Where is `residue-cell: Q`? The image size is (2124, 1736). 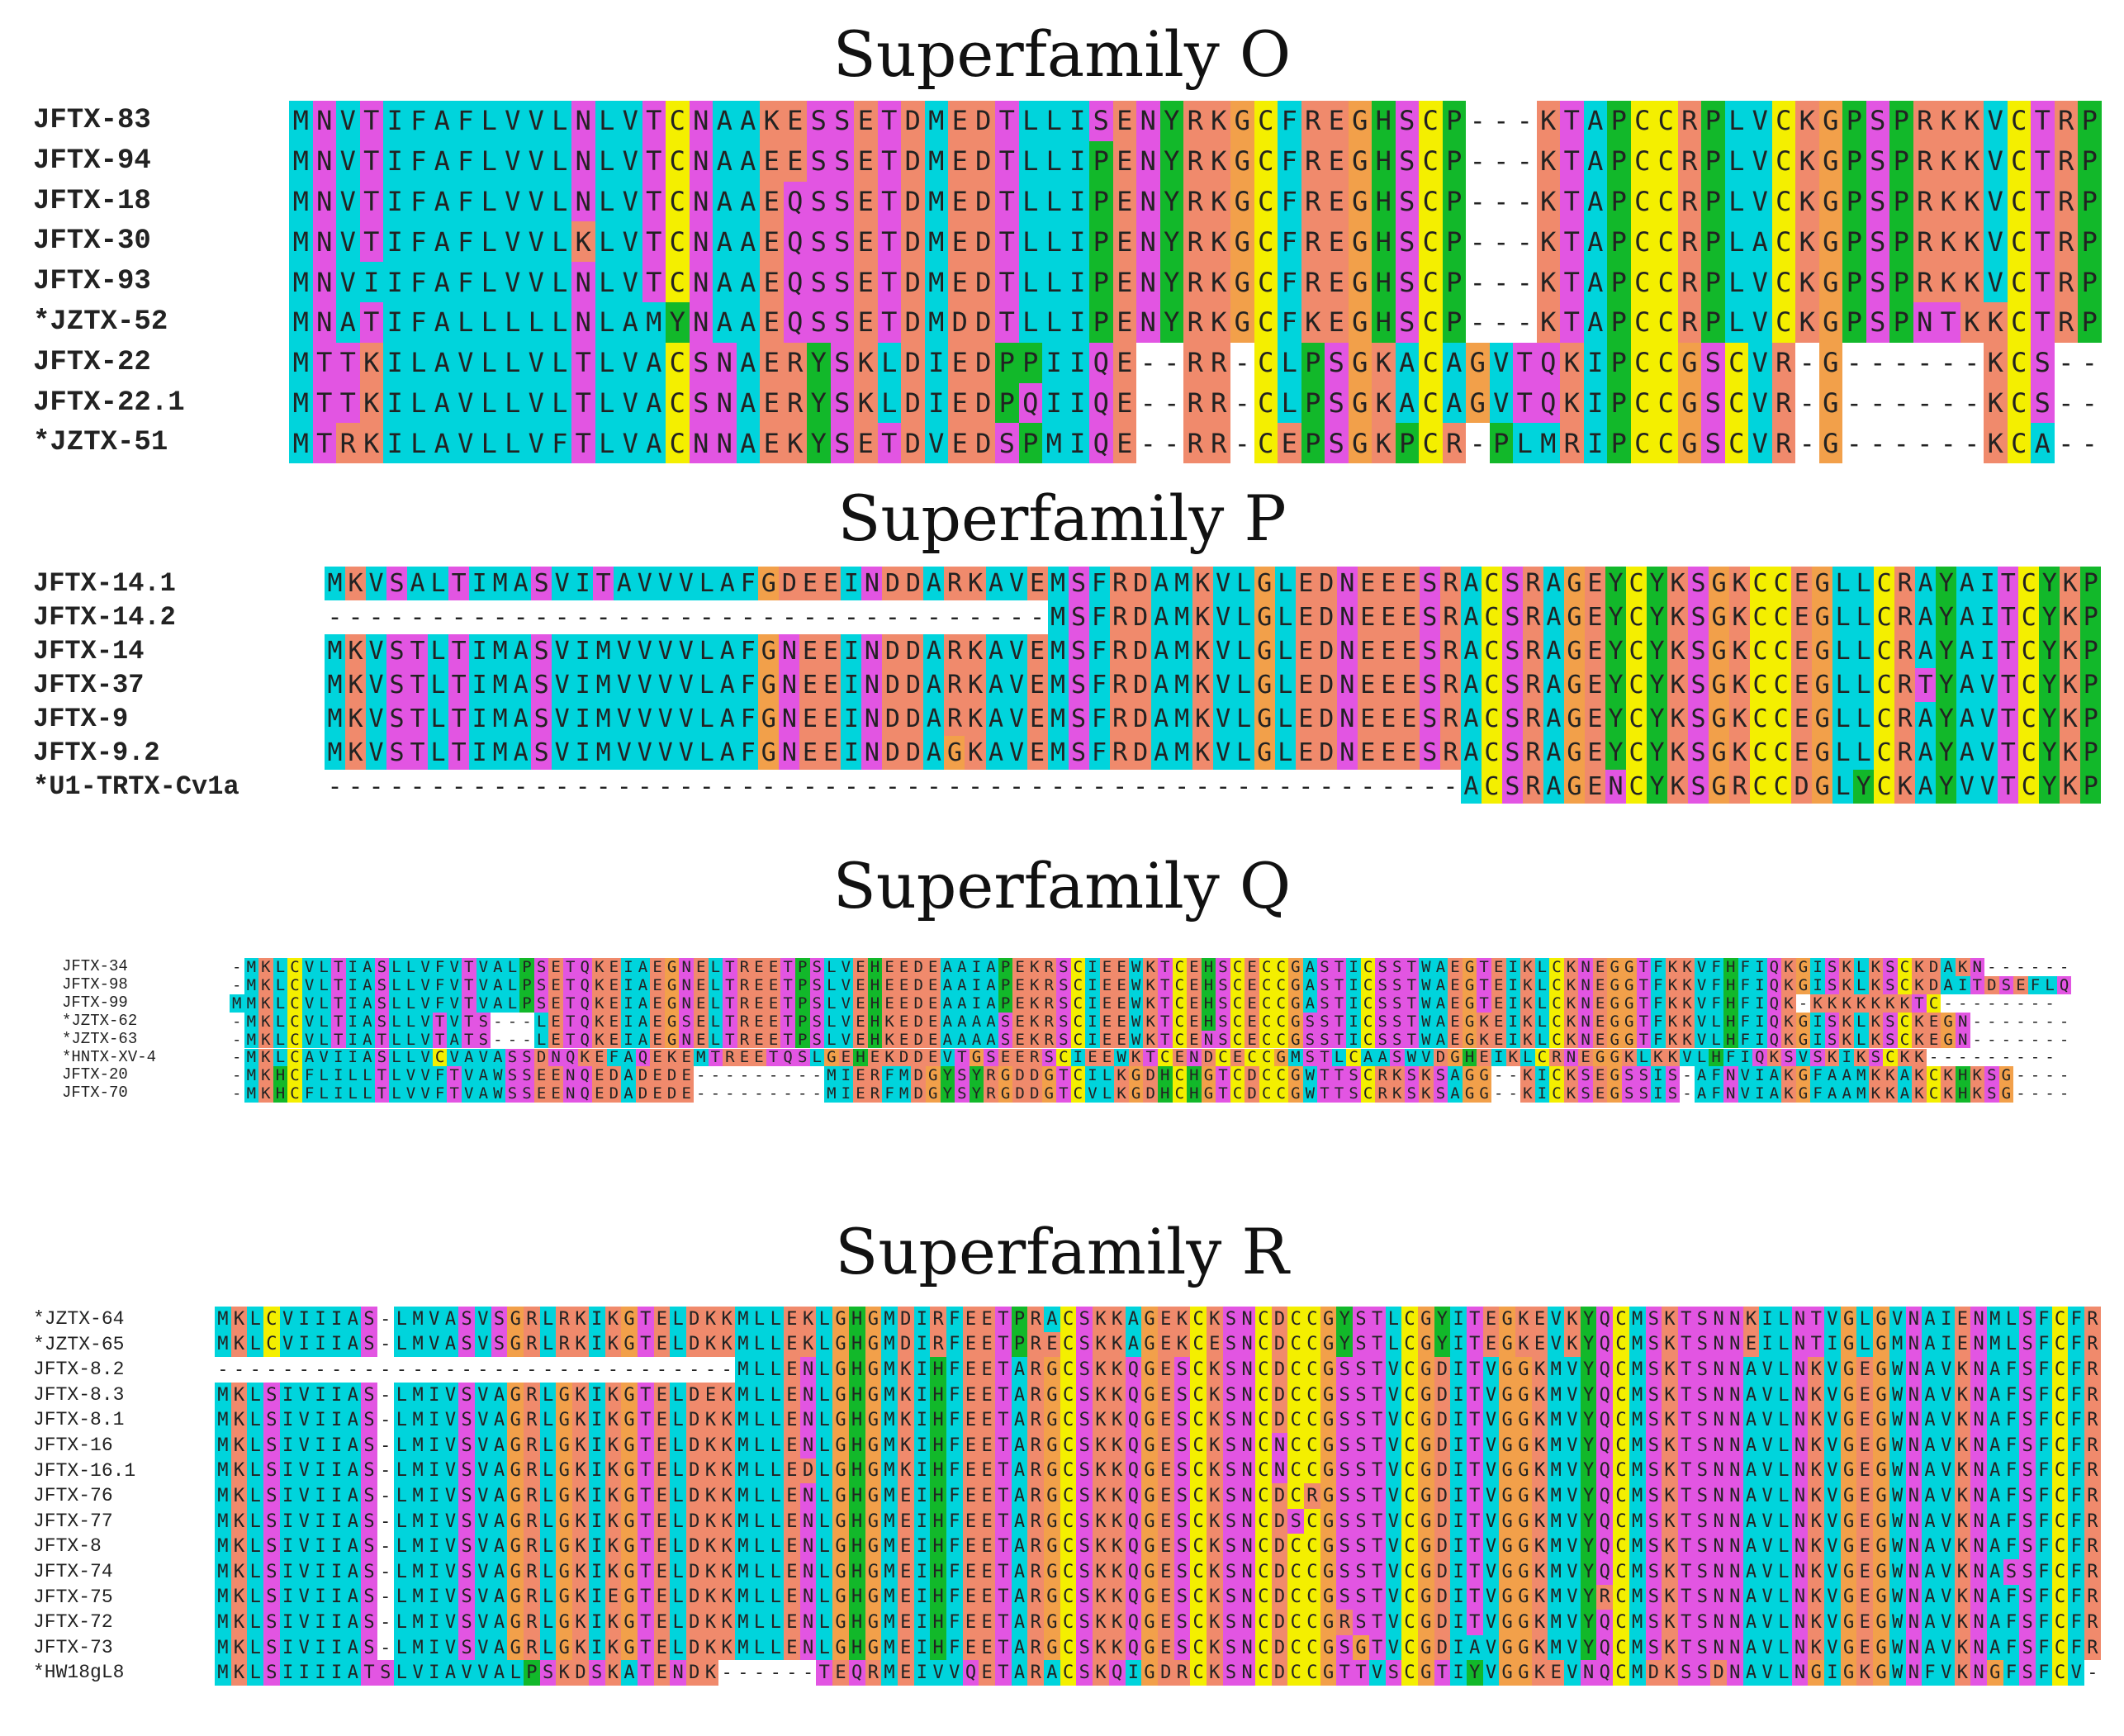 residue-cell: Q is located at coordinates (585, 1075).